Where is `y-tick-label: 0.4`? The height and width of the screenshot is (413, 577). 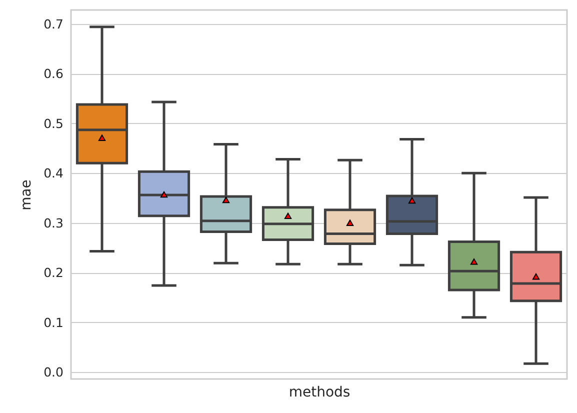 y-tick-label: 0.4 is located at coordinates (54, 173).